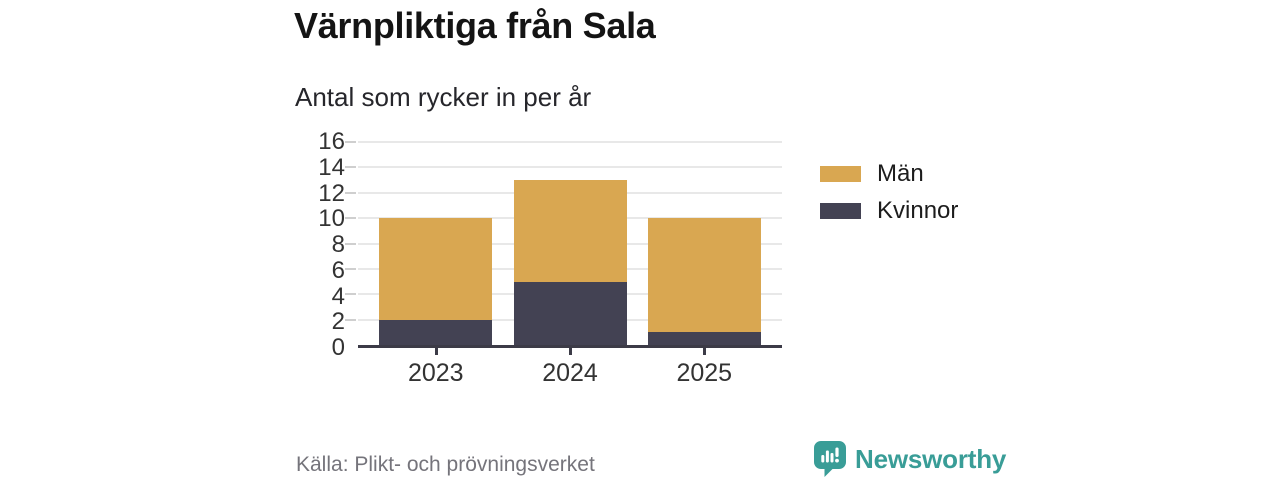 The image size is (1280, 480). Describe the element at coordinates (307, 245) in the screenshot. I see `y-axis-labels: 0 2 4 6 8 10 12 14 16` at that location.